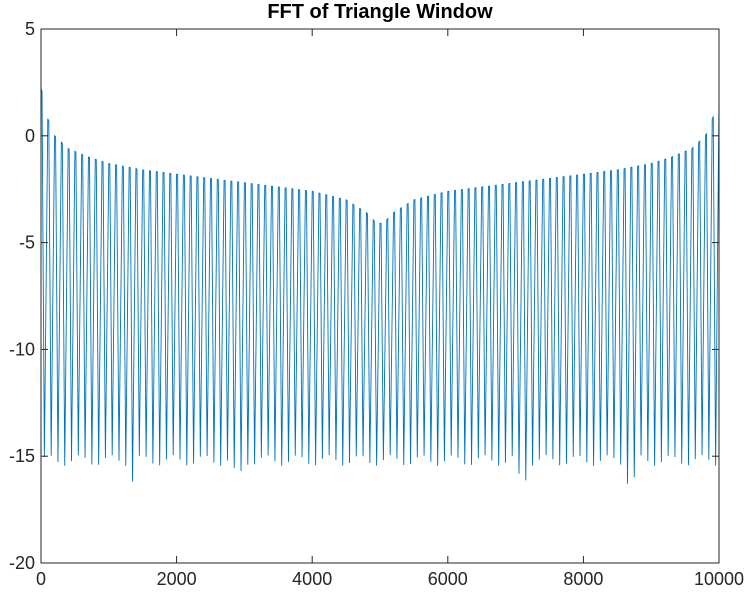 The width and height of the screenshot is (749, 595). Describe the element at coordinates (30, 136) in the screenshot. I see `y-tick-label: 0` at that location.